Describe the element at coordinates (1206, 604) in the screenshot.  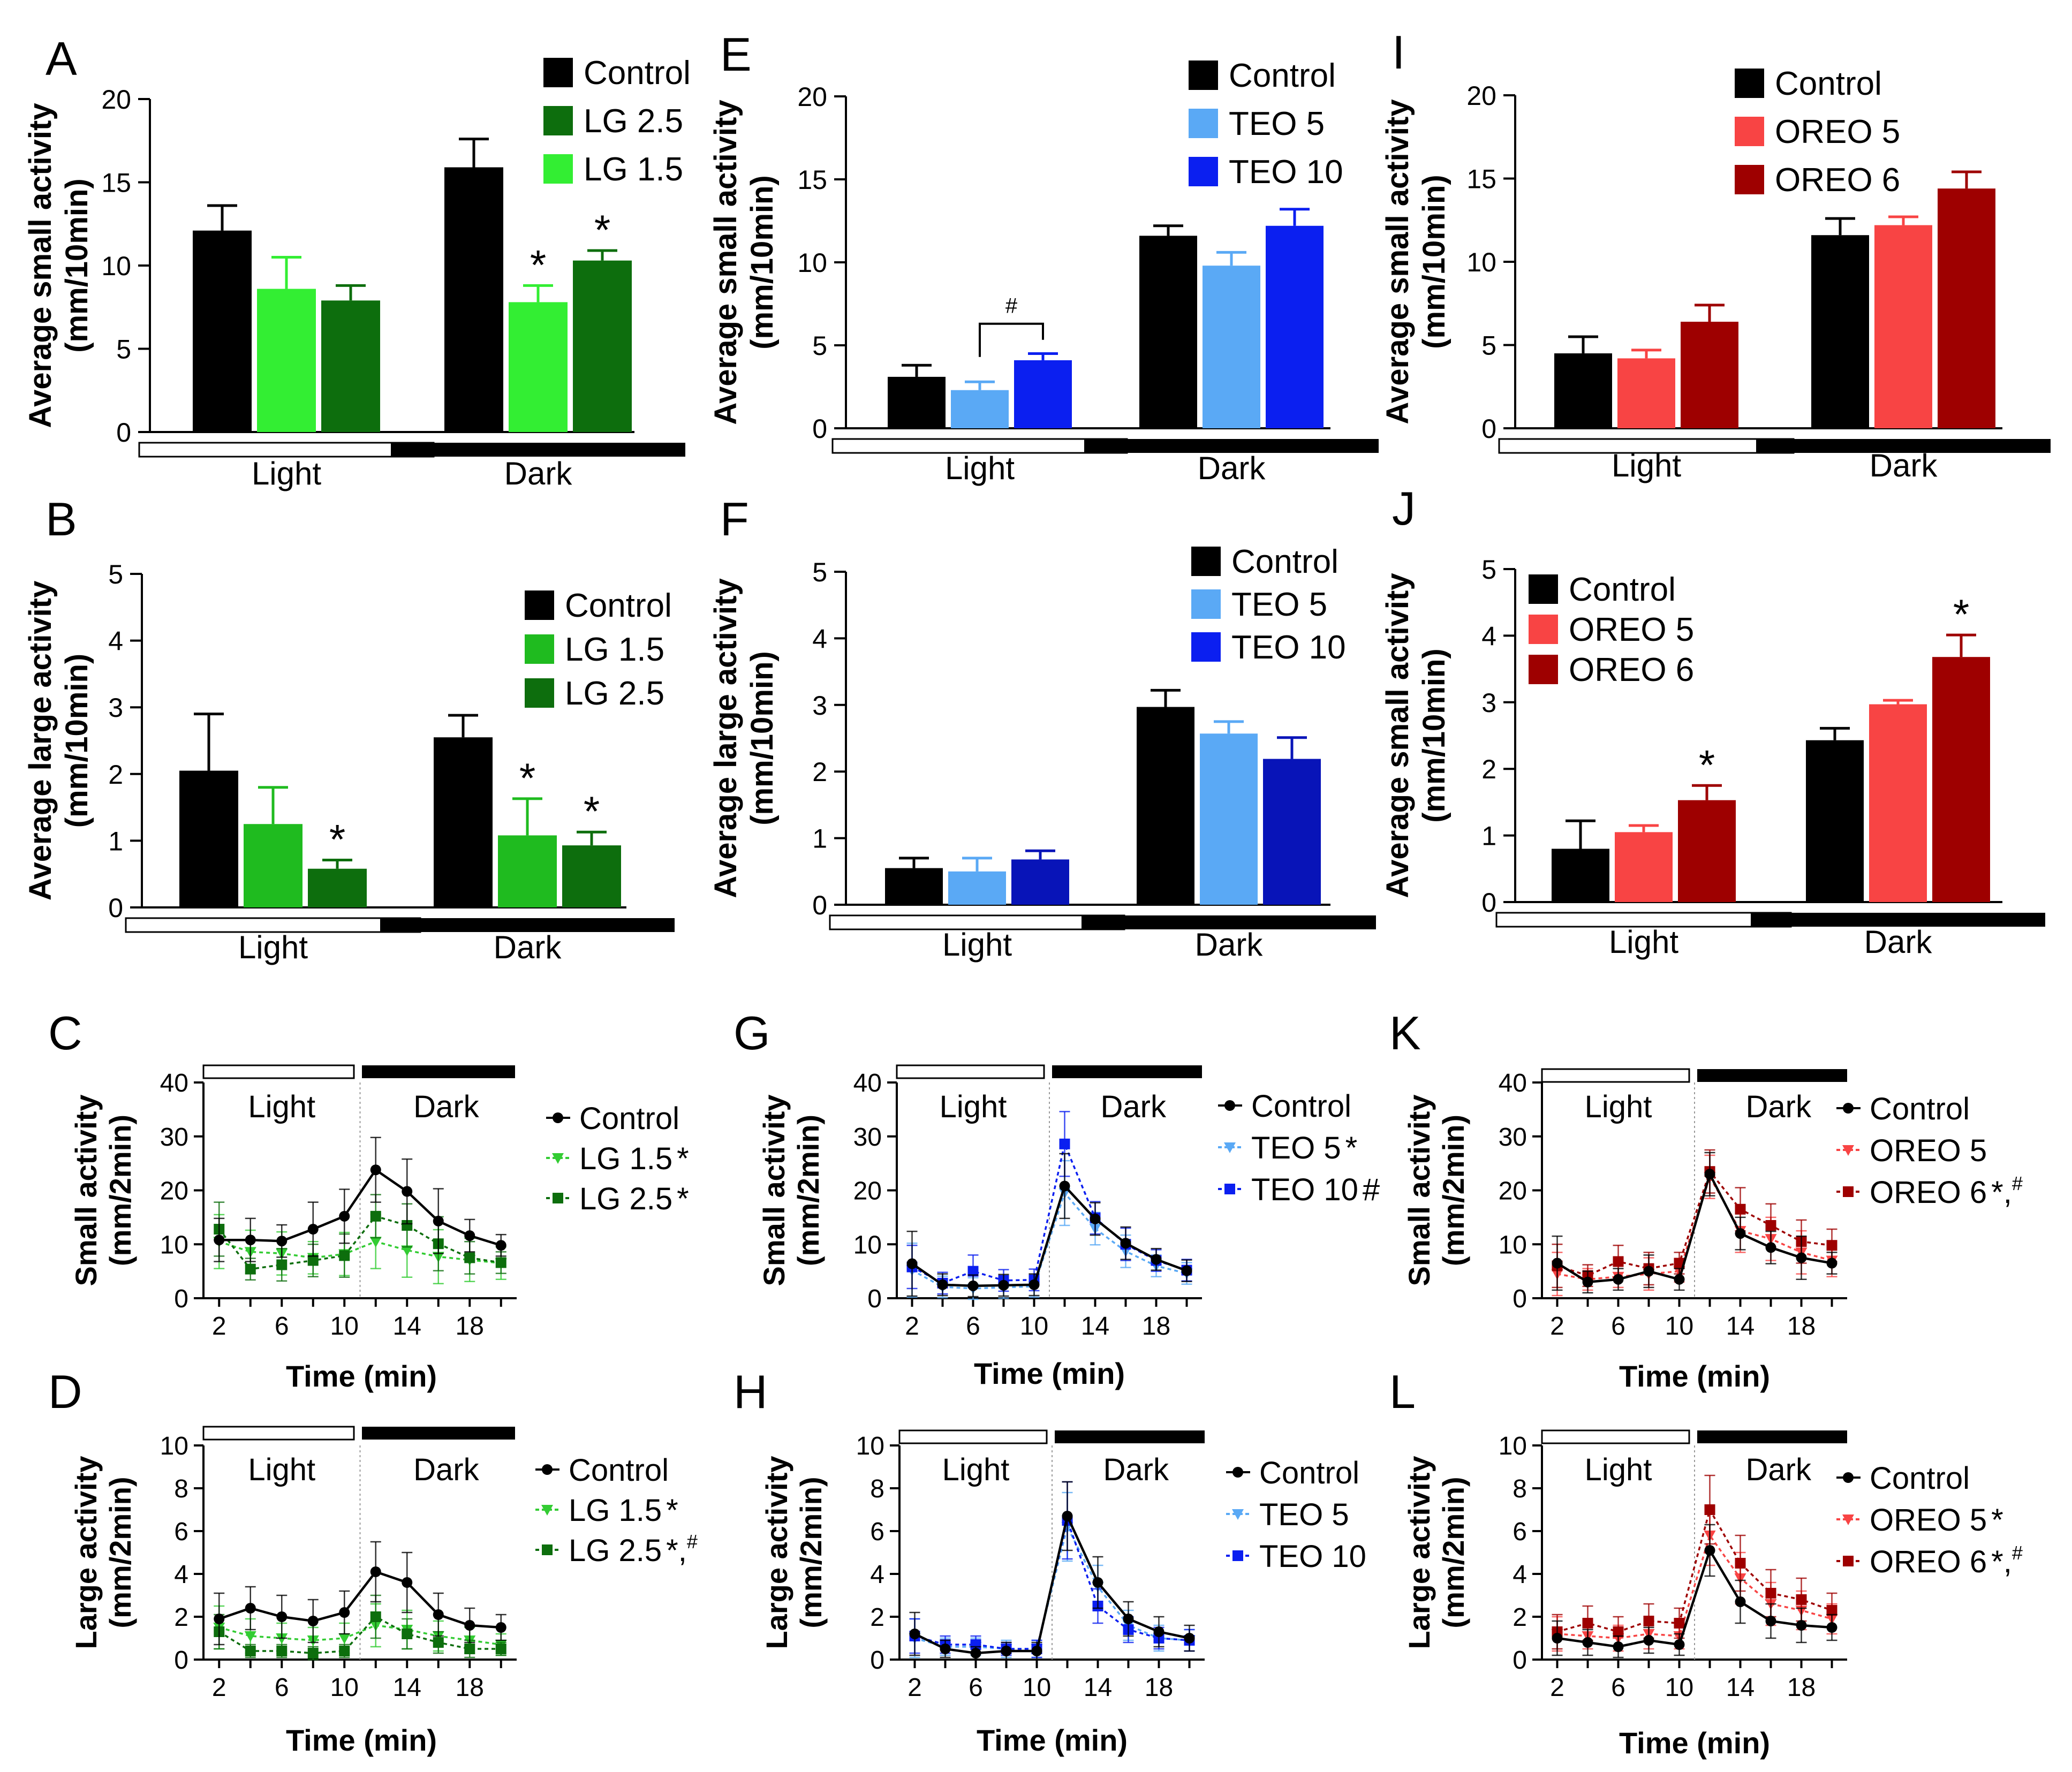
I see `legend-swatch` at that location.